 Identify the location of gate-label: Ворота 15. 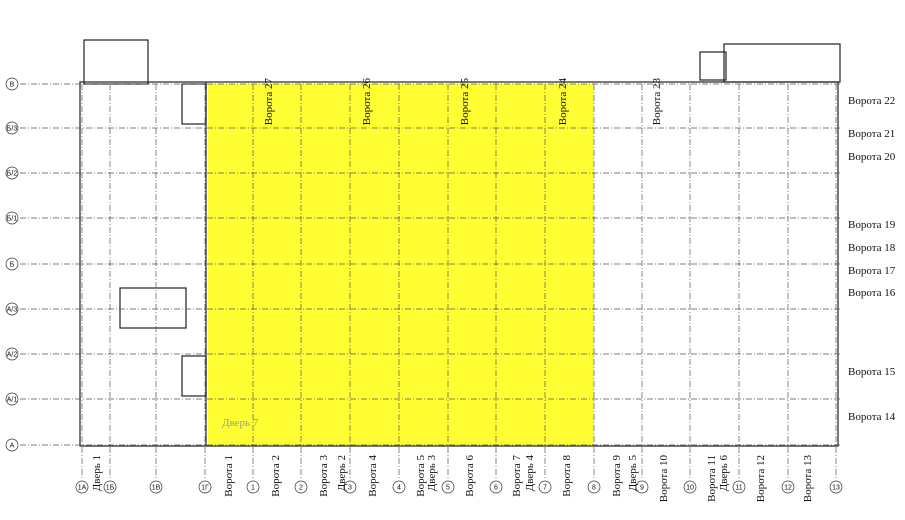
(872, 372).